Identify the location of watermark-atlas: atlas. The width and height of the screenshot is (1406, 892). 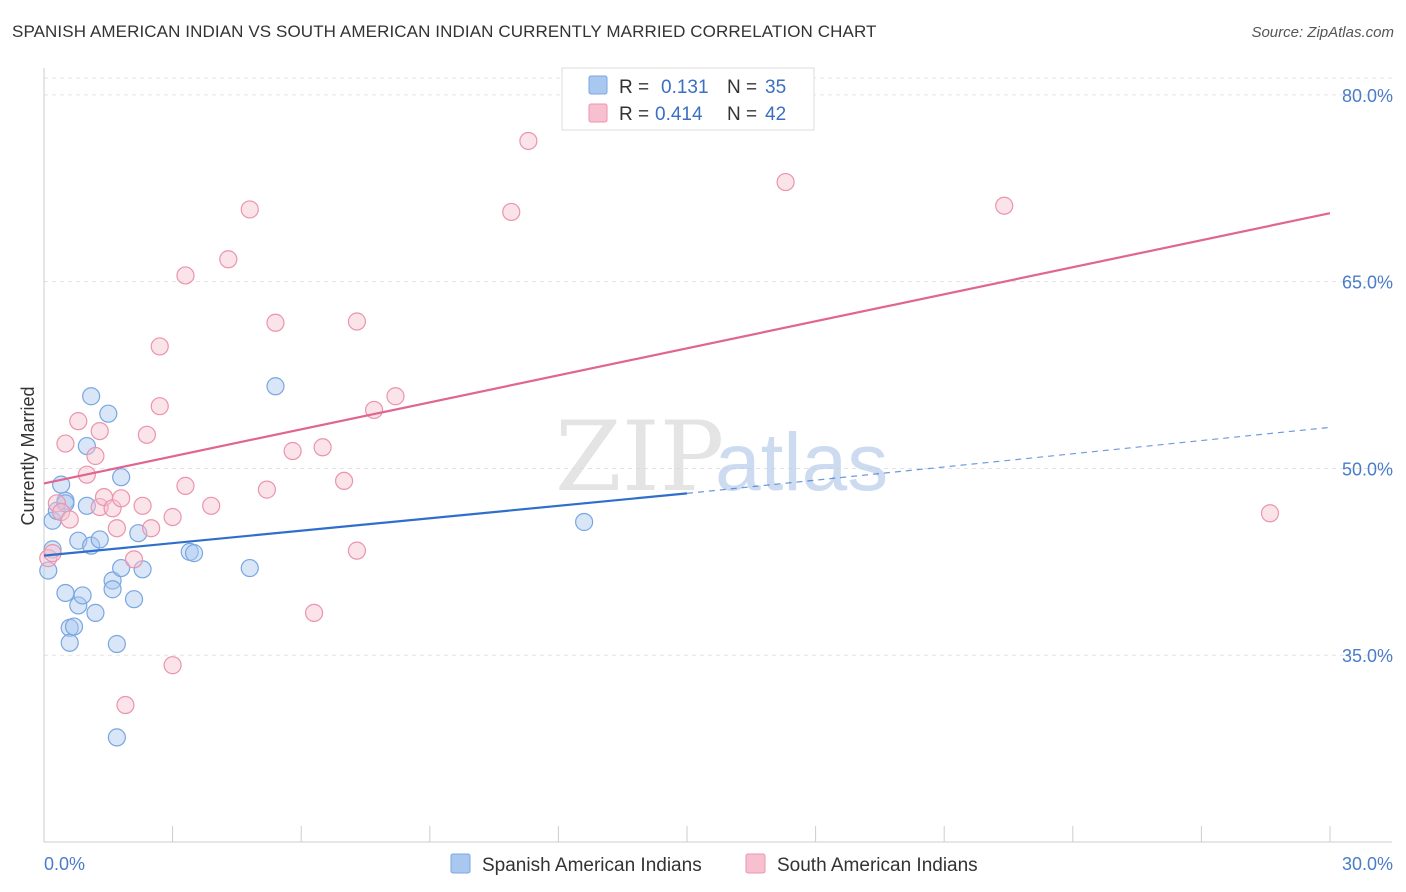
(801, 462).